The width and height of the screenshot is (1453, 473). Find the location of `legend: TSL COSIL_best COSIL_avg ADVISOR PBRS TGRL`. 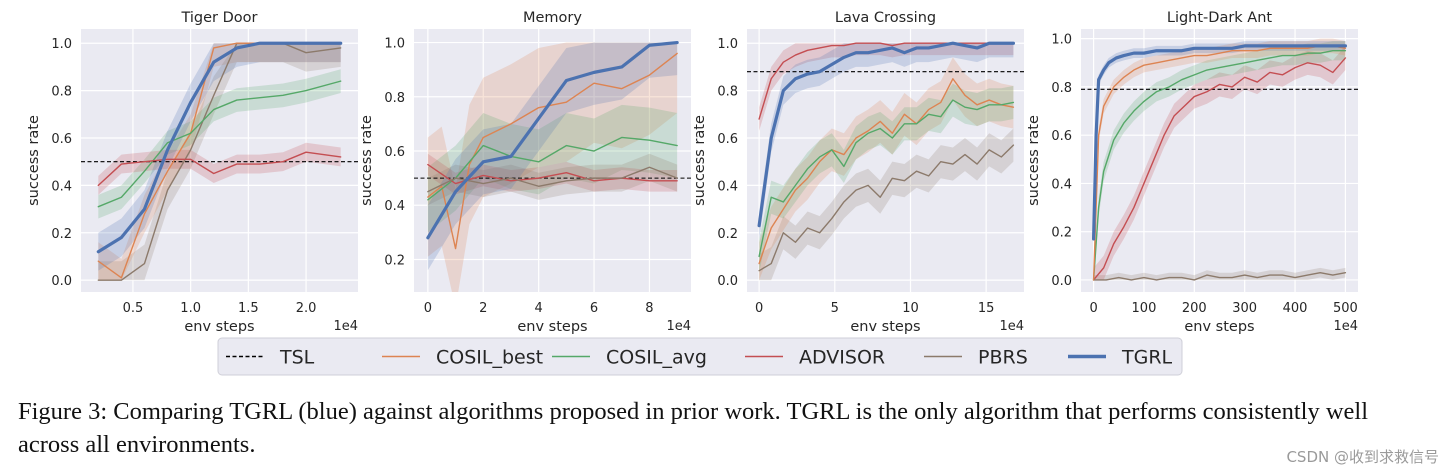

legend: TSL COSIL_best COSIL_avg ADVISOR PBRS TGRL is located at coordinates (700, 356).